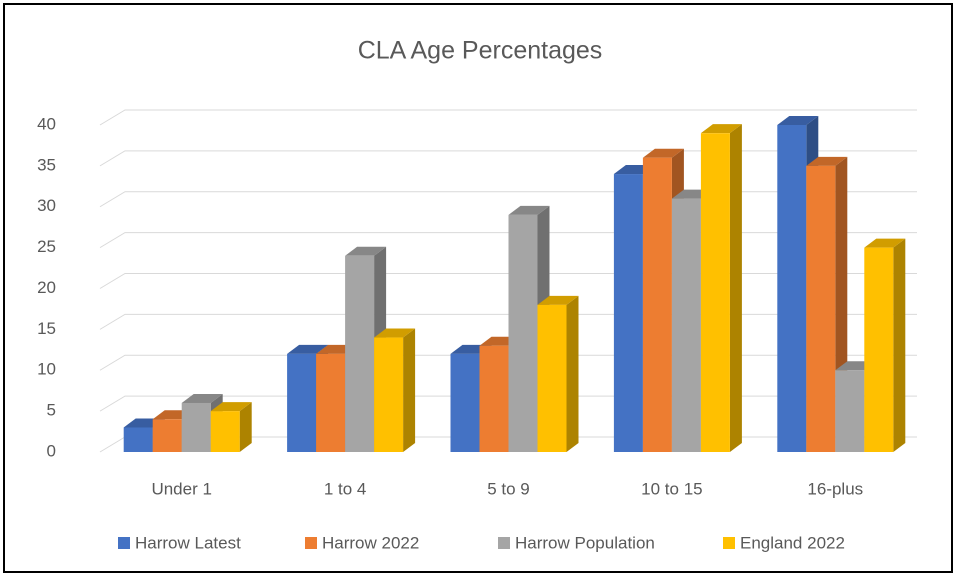 The image size is (957, 577). Describe the element at coordinates (480, 51) in the screenshot. I see `chart-title: CLA Age Percentages` at that location.